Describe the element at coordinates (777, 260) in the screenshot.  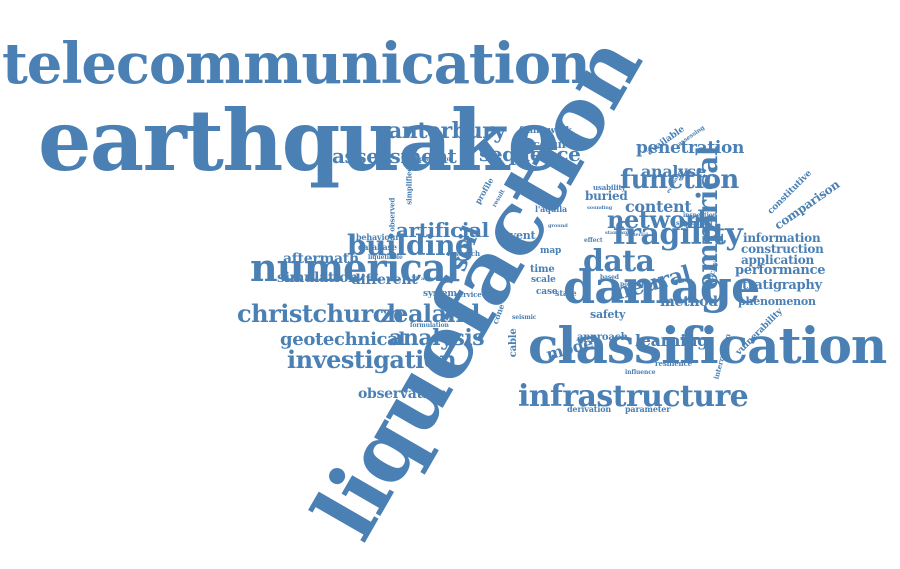
I see `word-application: application` at that location.